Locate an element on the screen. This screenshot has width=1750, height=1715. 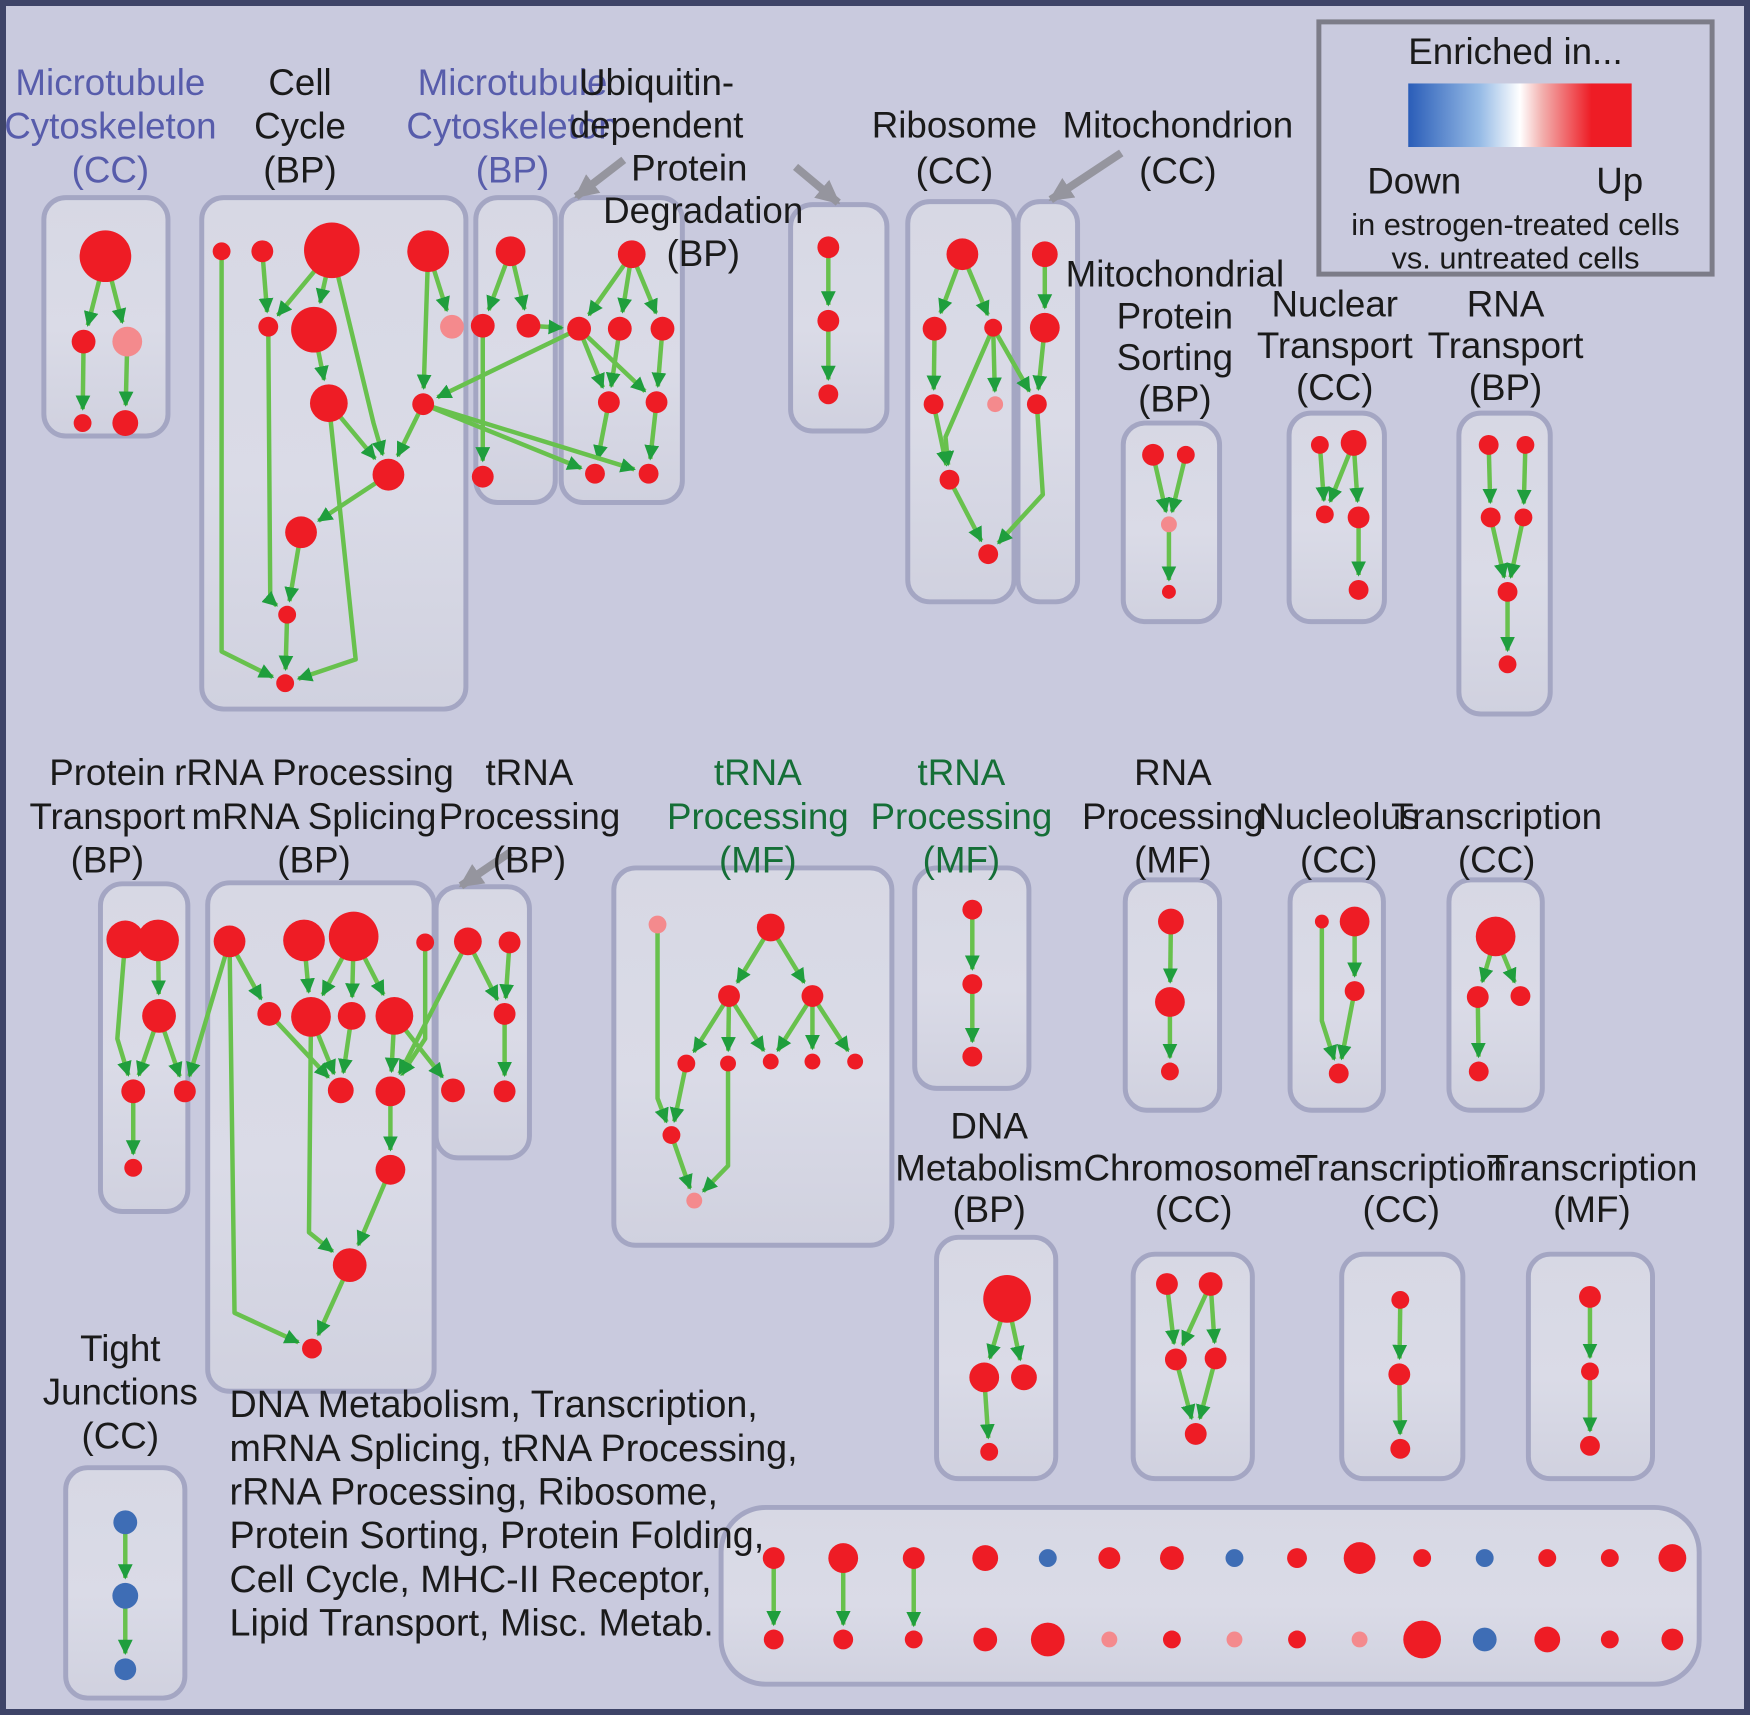
misc-cluster-list-text: Protein Sorting, Protein Folding, is located at coordinates (497, 1535).